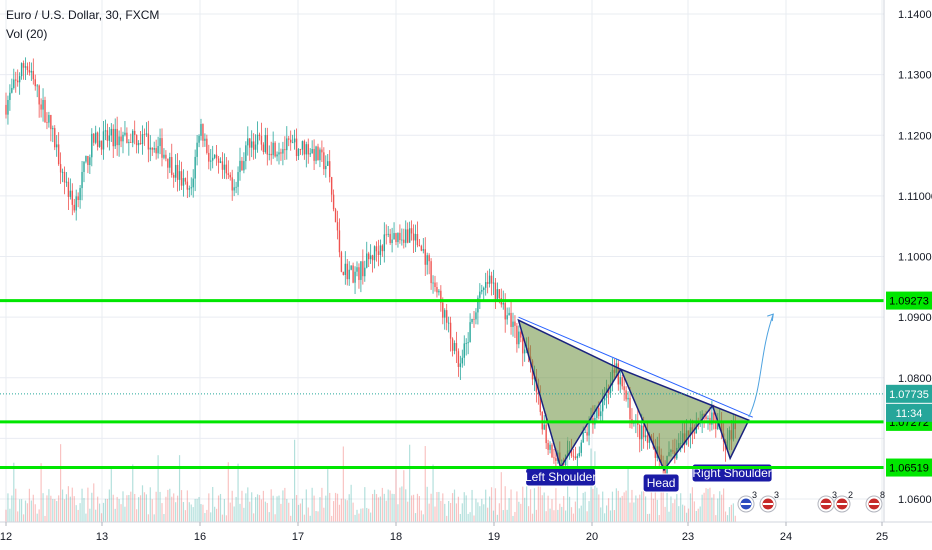  Describe the element at coordinates (761, 365) in the screenshot. I see `projection-arrow` at that location.